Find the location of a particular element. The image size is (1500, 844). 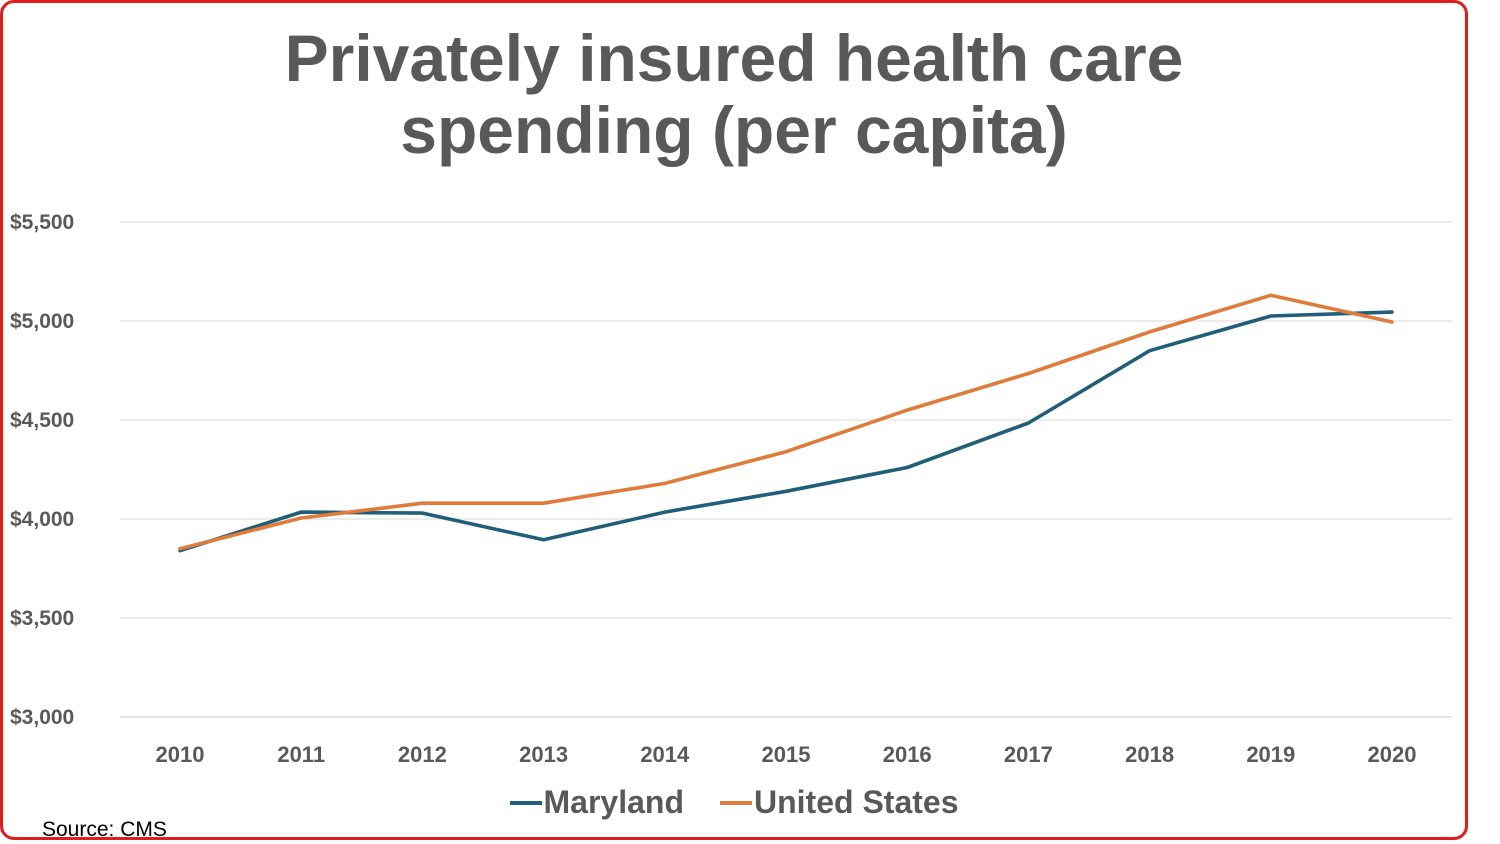

y-tick-label: $4,500 is located at coordinates (42, 420).